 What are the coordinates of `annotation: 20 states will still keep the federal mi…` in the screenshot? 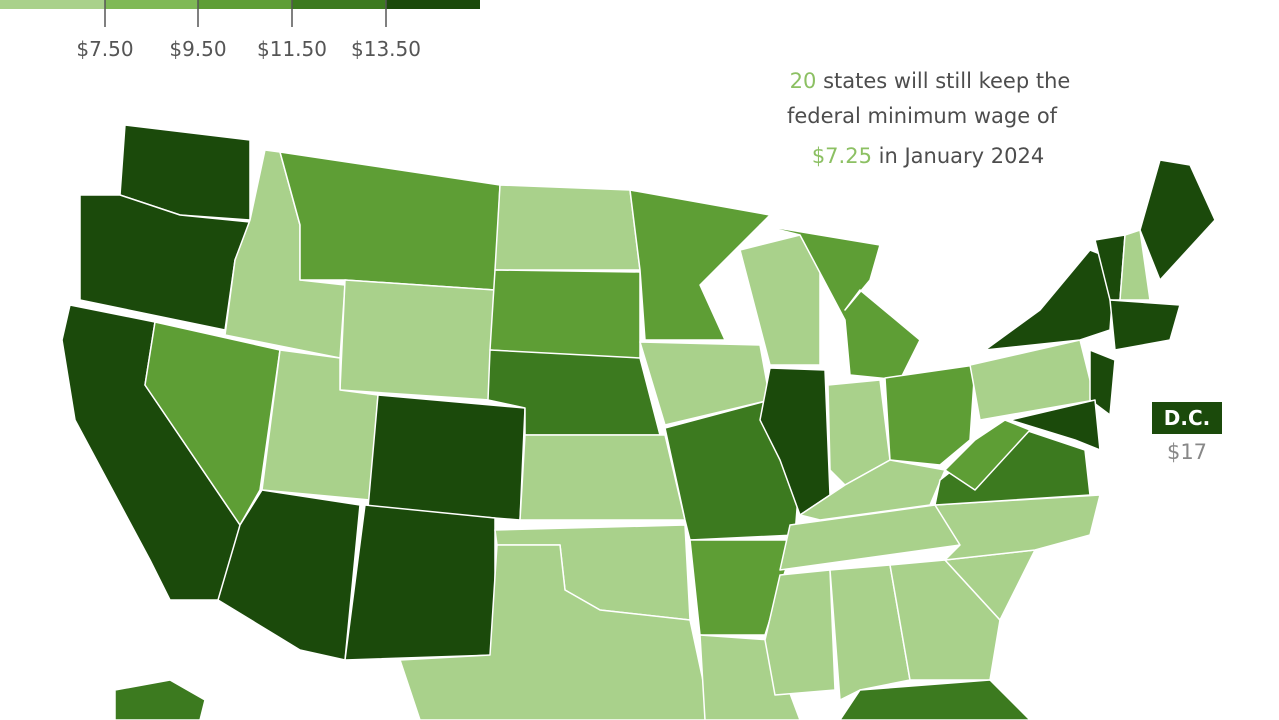 It's located at (928, 118).